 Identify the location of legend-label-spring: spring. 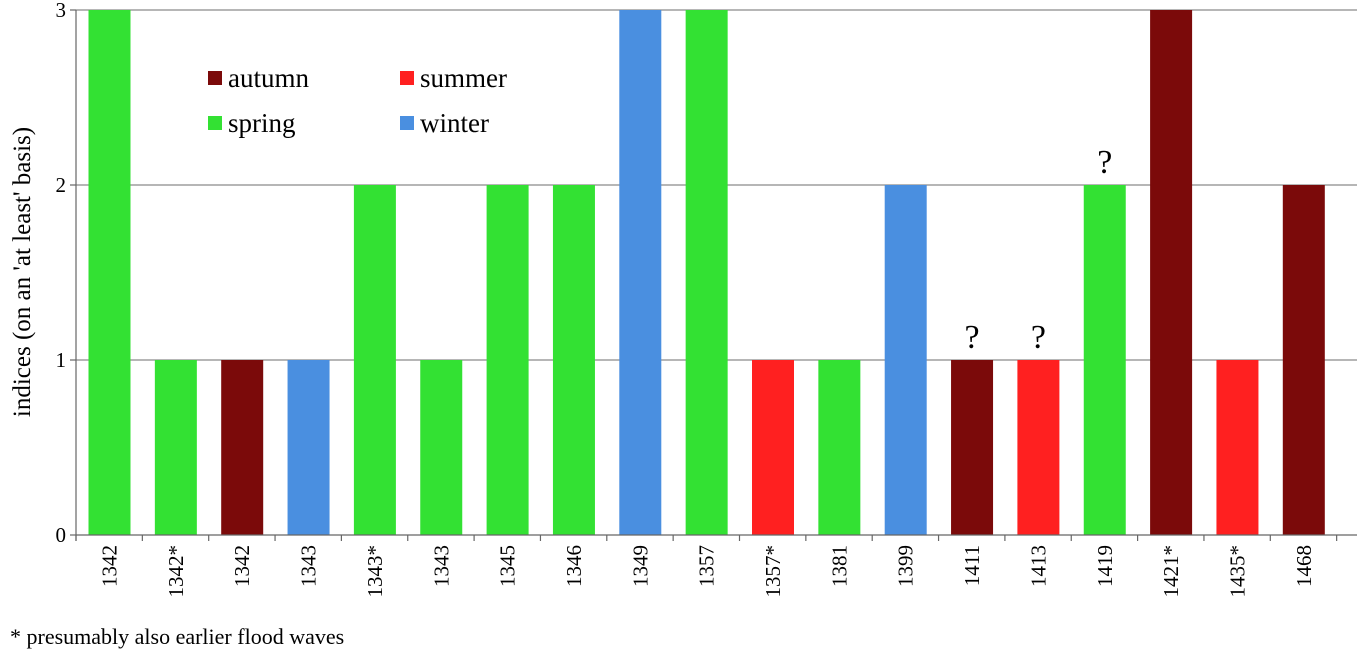
(262, 123).